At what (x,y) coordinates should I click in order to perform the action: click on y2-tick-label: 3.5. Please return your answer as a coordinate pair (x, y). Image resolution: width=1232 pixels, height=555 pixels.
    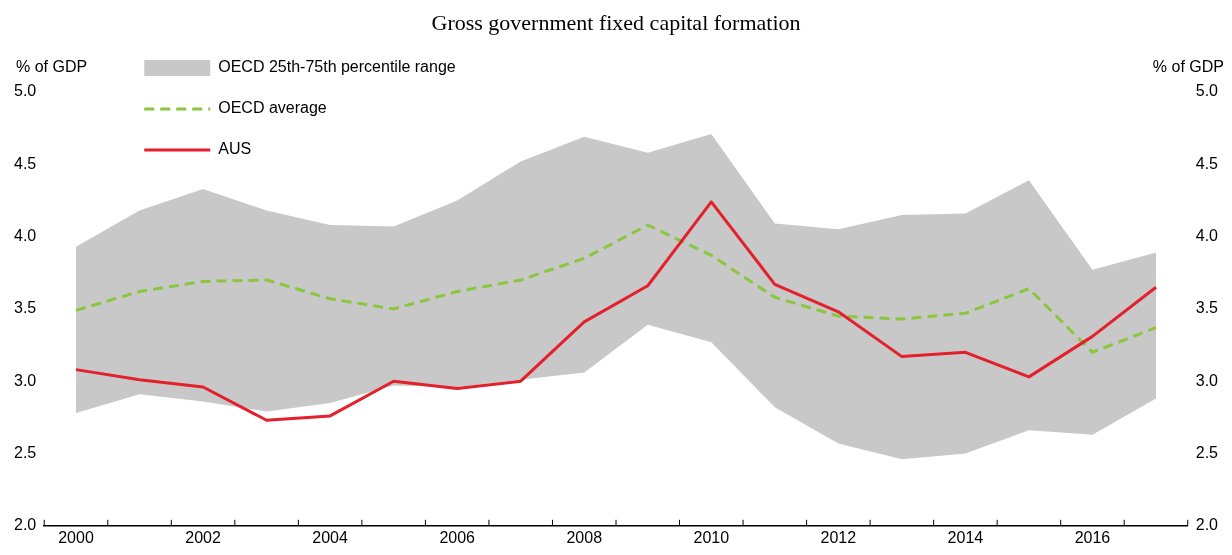
    Looking at the image, I should click on (1207, 308).